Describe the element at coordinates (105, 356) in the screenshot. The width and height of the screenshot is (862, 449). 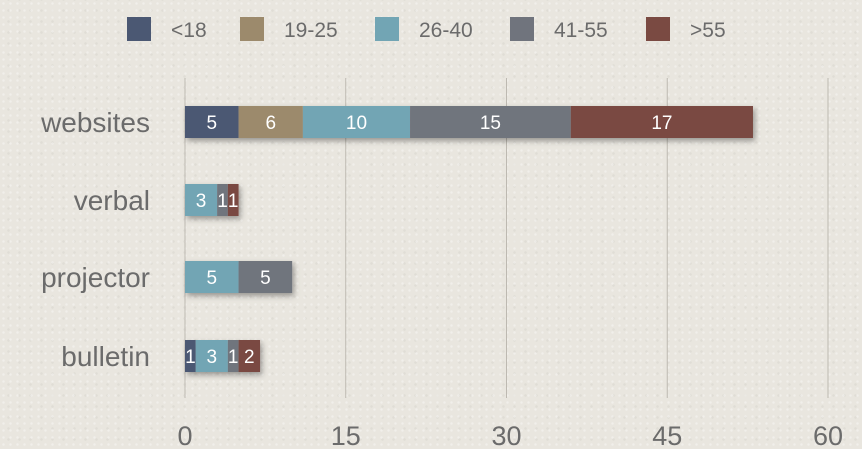
I see `category-label: bulletin` at that location.